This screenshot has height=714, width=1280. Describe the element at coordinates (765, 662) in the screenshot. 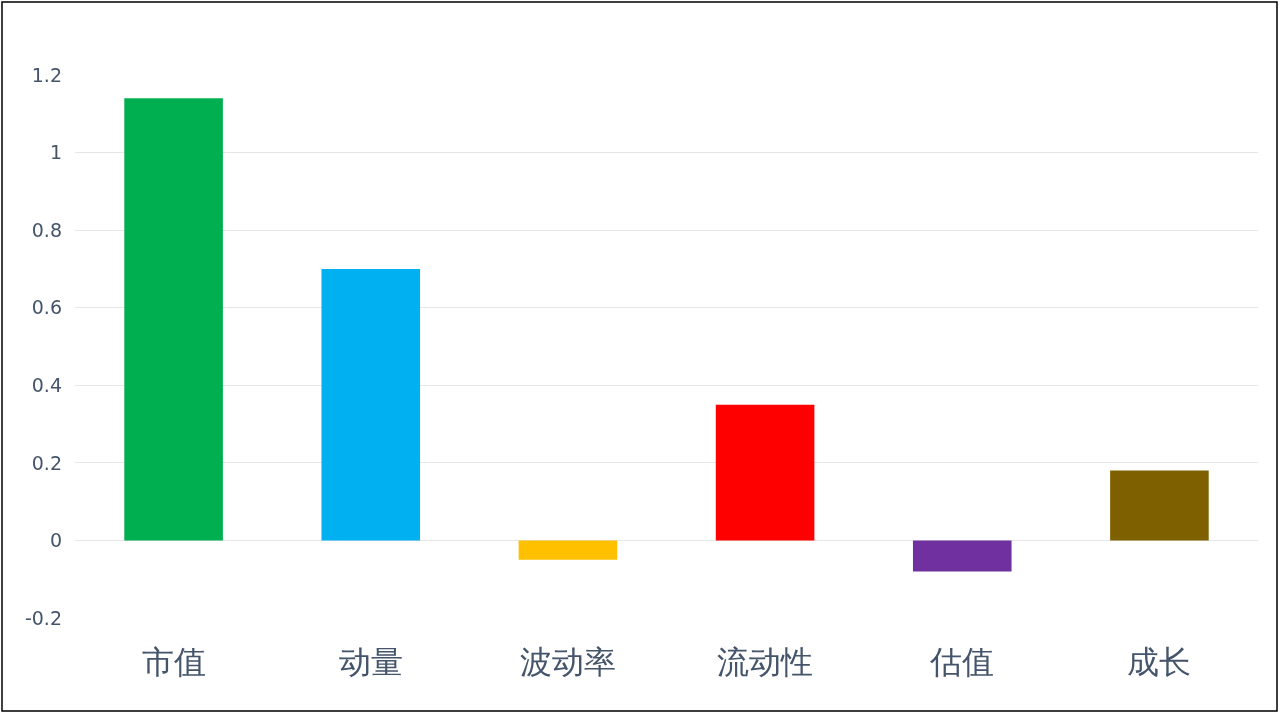

I see `x-tick-label: 流动性` at that location.